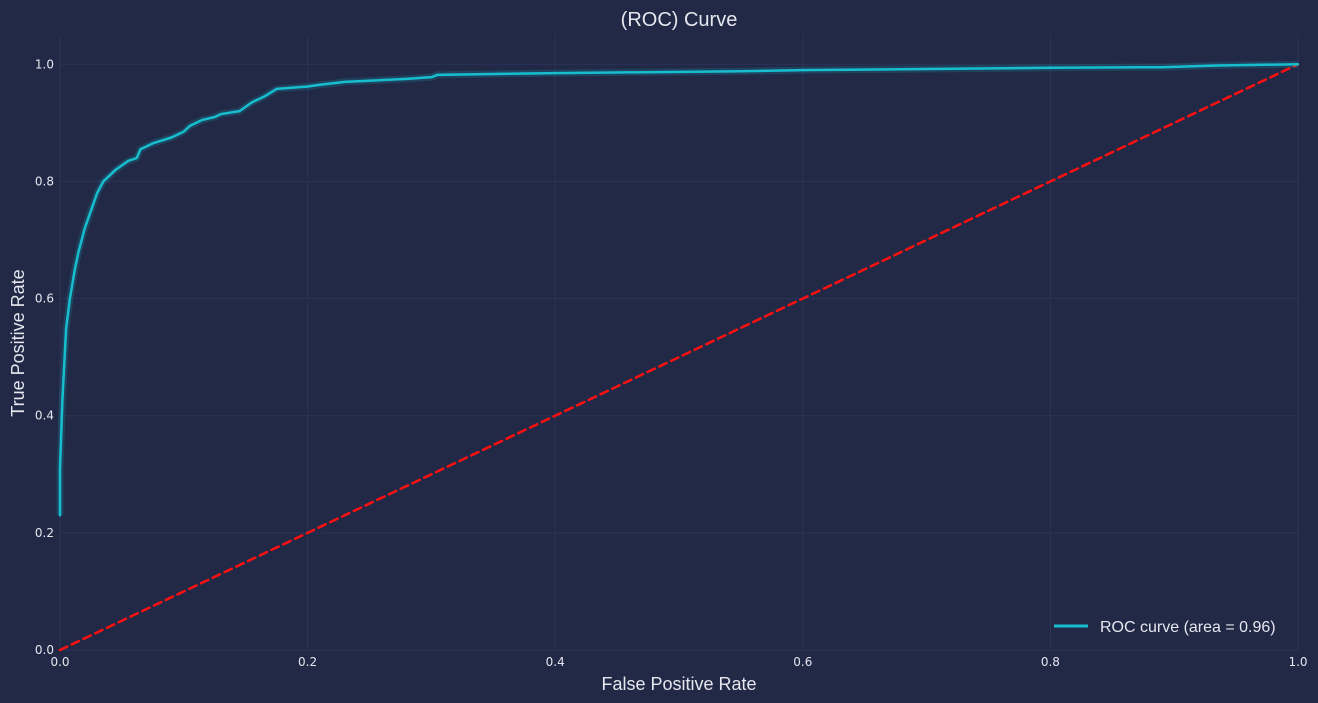  I want to click on x-tick-label: 0.0, so click(59, 662).